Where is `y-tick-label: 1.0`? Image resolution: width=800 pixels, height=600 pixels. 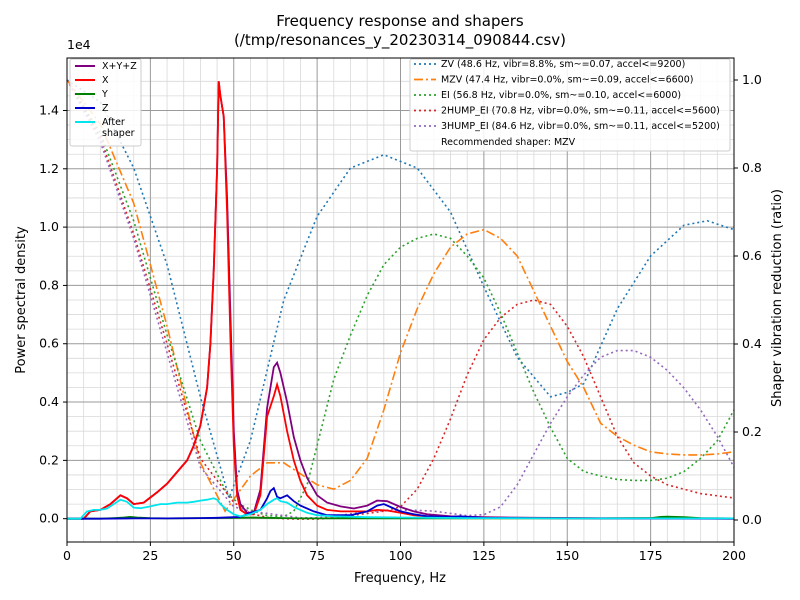 y-tick-label: 1.0 is located at coordinates (49, 226).